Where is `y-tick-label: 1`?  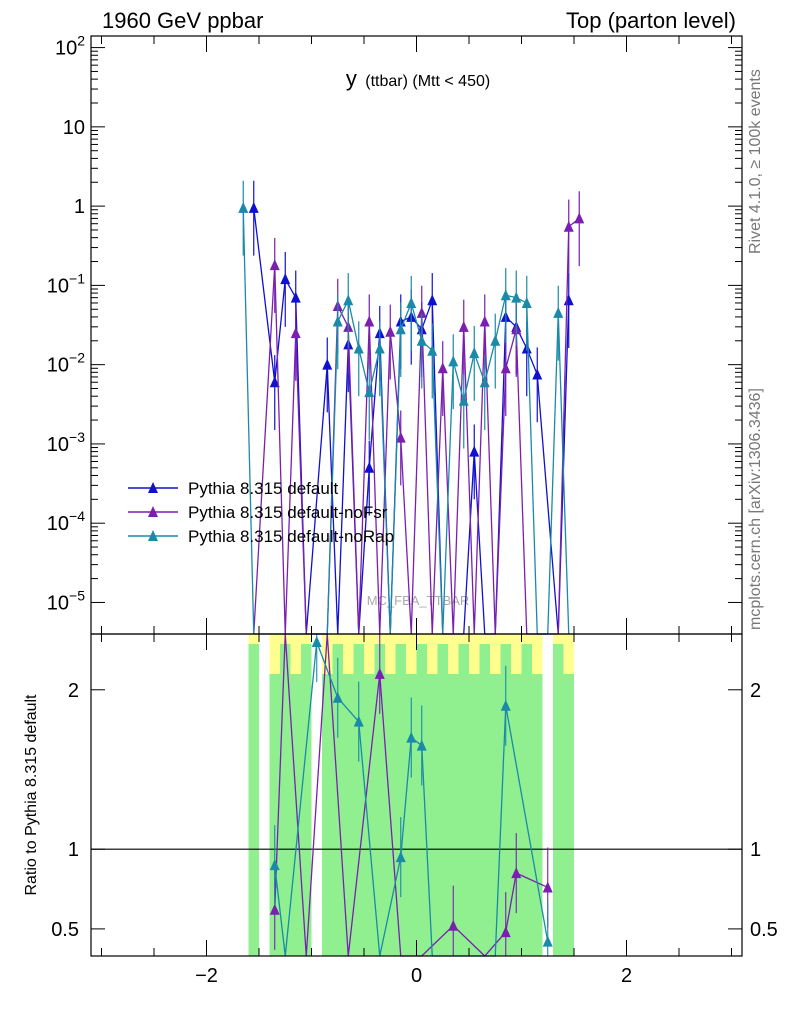 y-tick-label: 1 is located at coordinates (79, 207).